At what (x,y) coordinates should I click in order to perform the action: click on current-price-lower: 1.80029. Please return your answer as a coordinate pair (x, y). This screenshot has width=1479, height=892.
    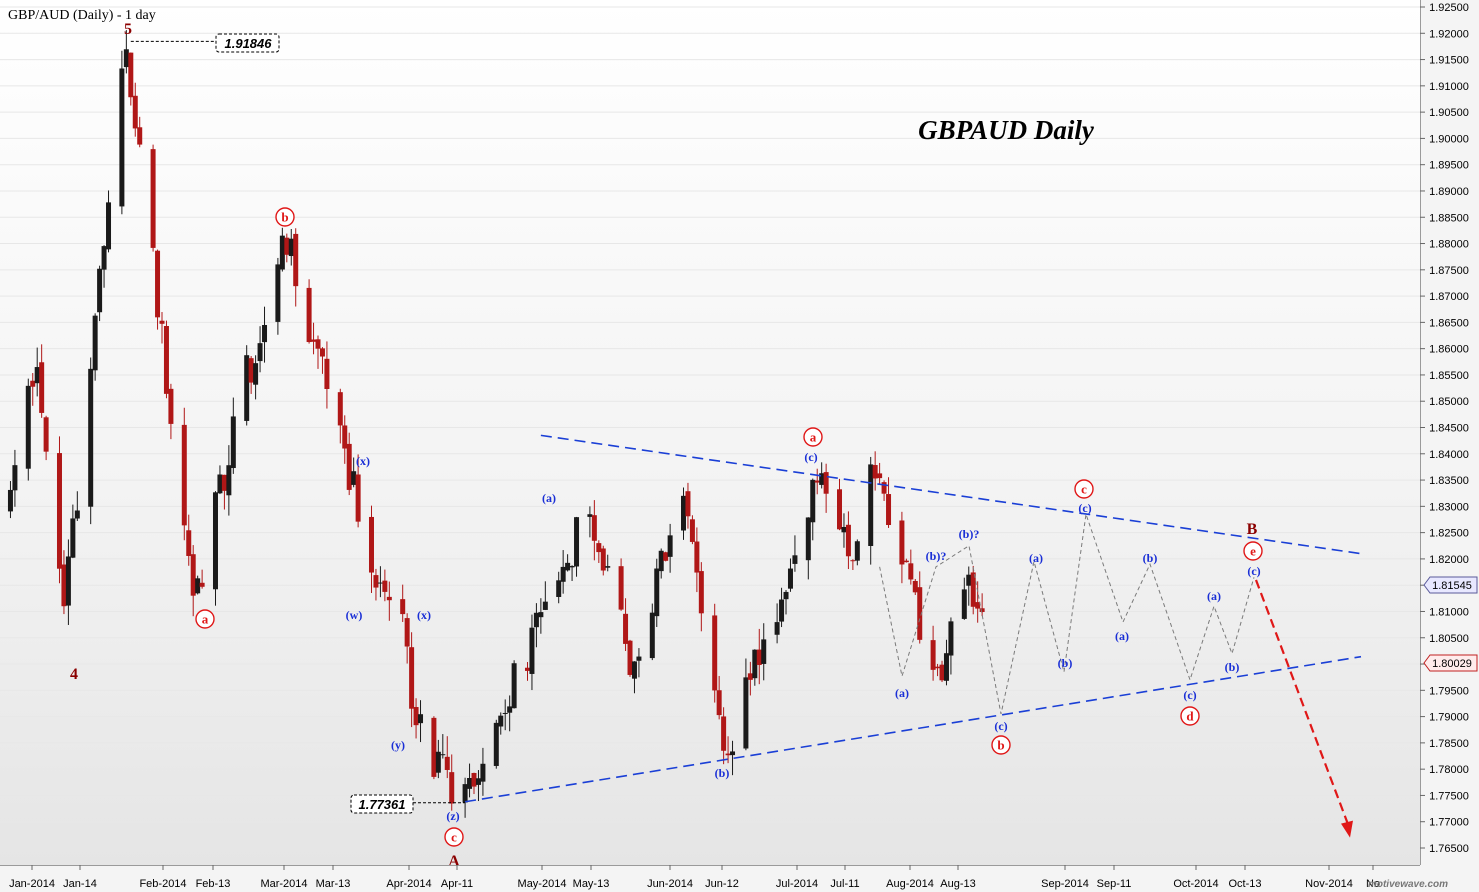
    Looking at the image, I should click on (1452, 664).